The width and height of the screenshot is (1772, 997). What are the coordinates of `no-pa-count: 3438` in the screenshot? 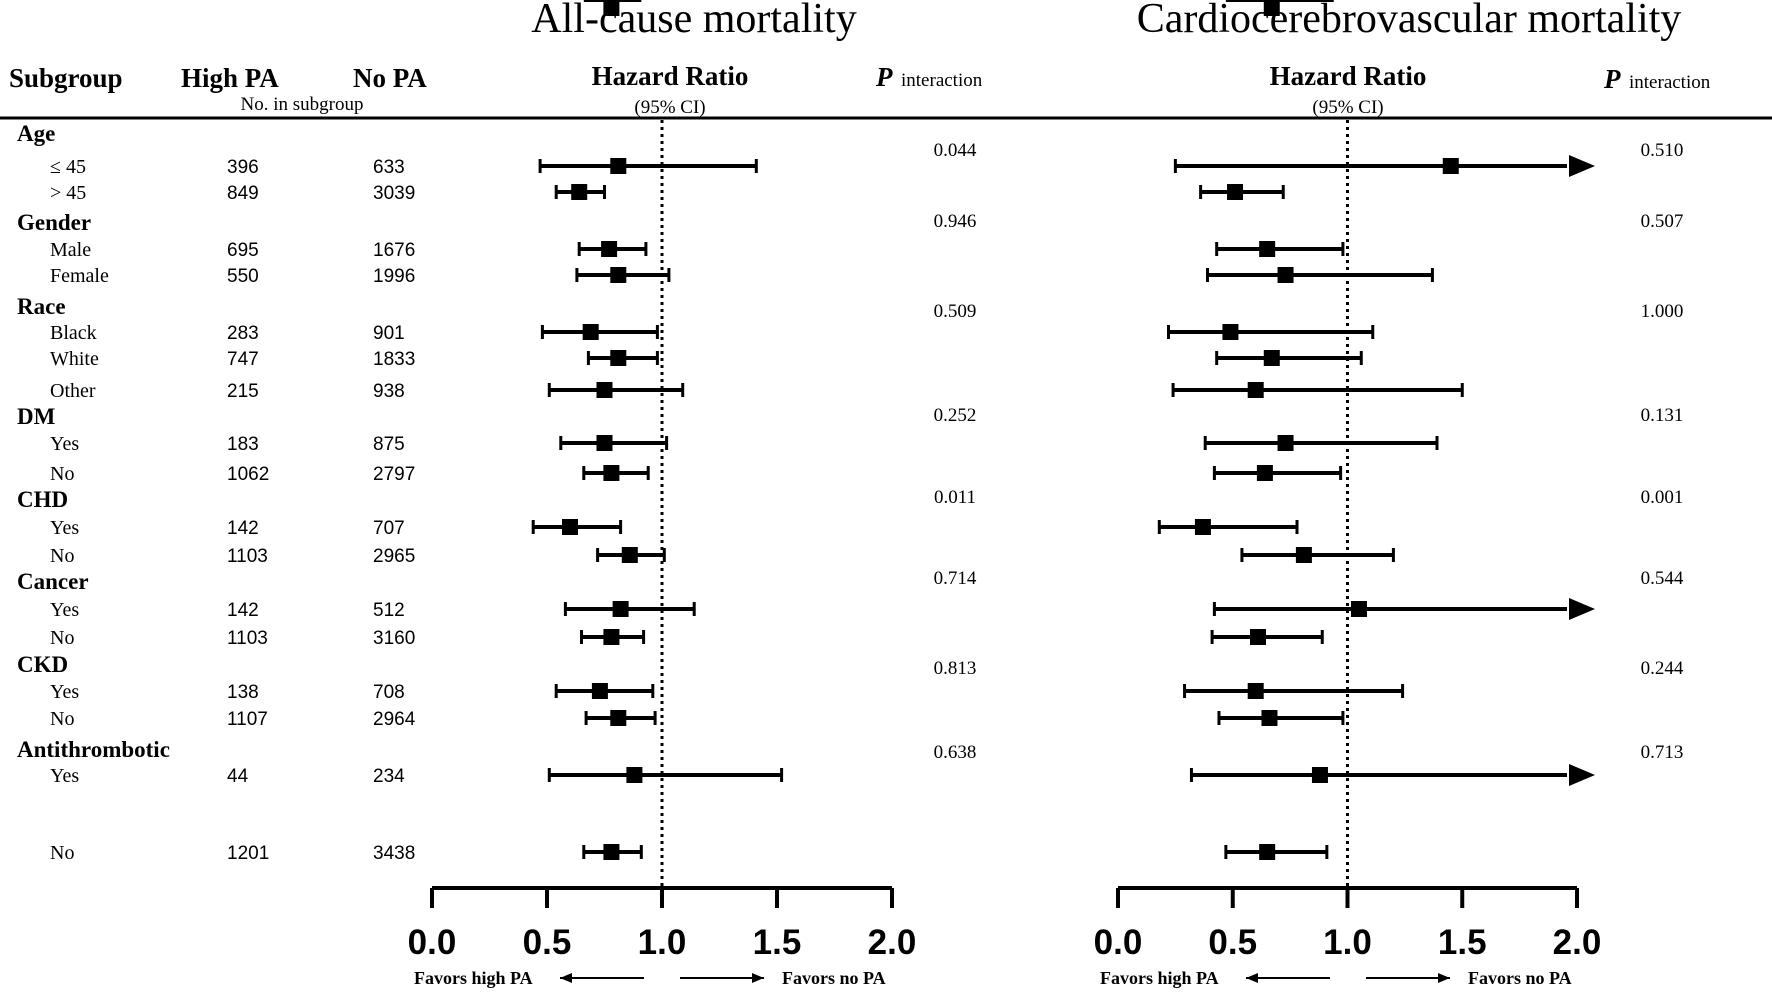 It's located at (394, 853).